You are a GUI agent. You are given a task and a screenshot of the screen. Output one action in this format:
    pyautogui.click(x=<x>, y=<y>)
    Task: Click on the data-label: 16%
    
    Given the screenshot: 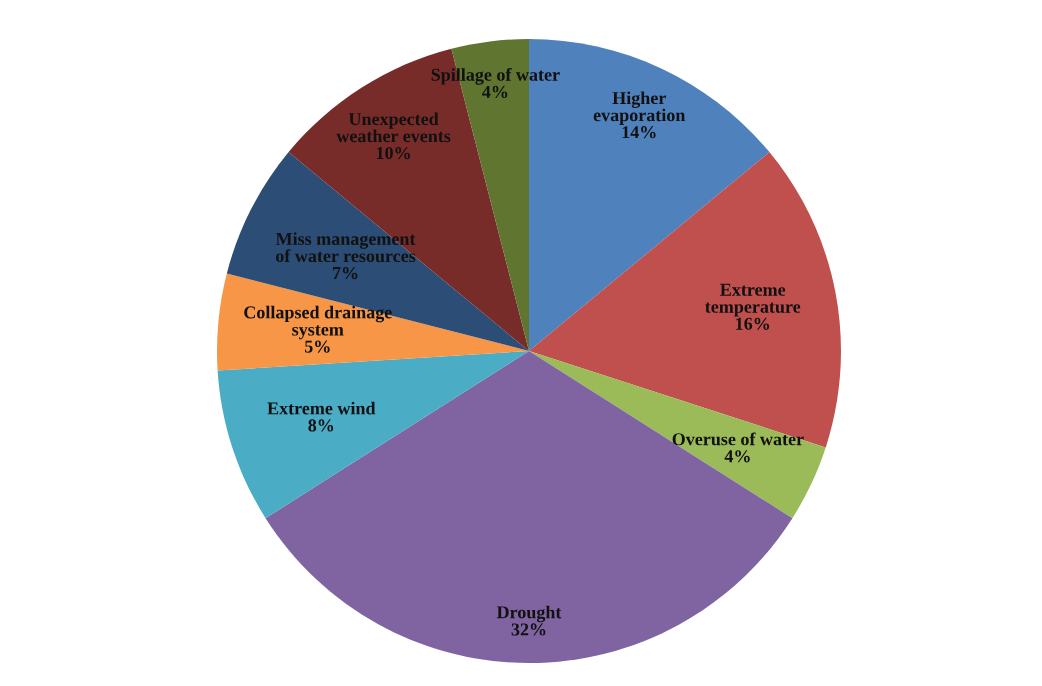 What is the action you would take?
    pyautogui.click(x=753, y=323)
    